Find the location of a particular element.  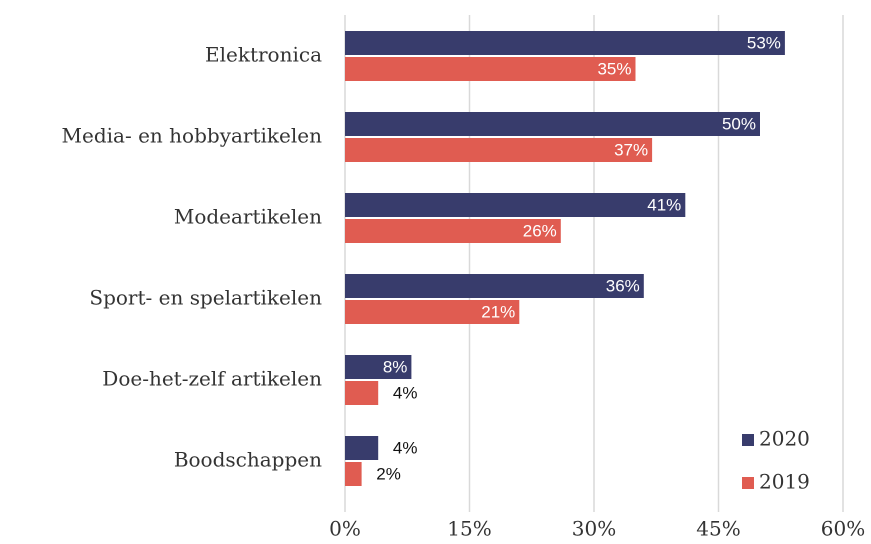

y-tick-label: Sport- en spelartikelen is located at coordinates (205, 298).